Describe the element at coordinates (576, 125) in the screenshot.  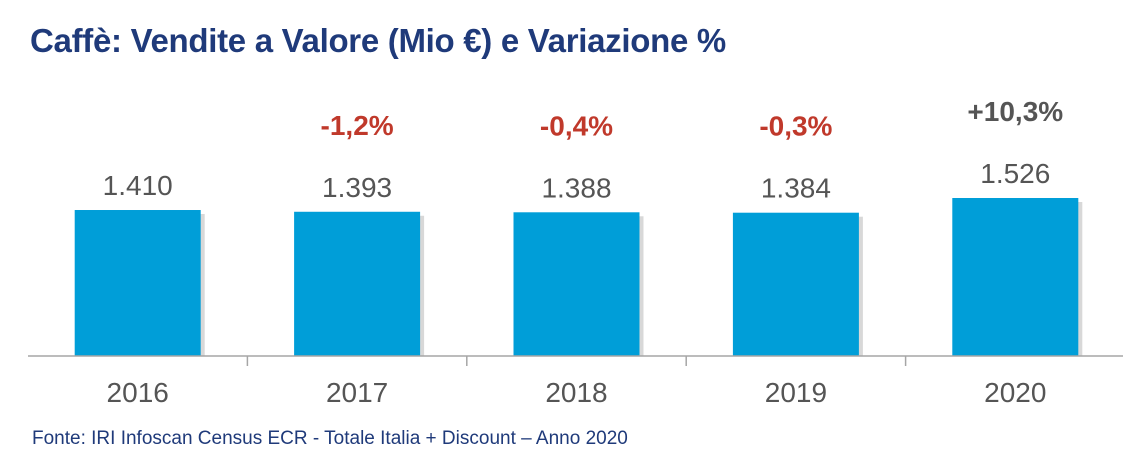
I see `change-label-2018: -0,4%` at that location.